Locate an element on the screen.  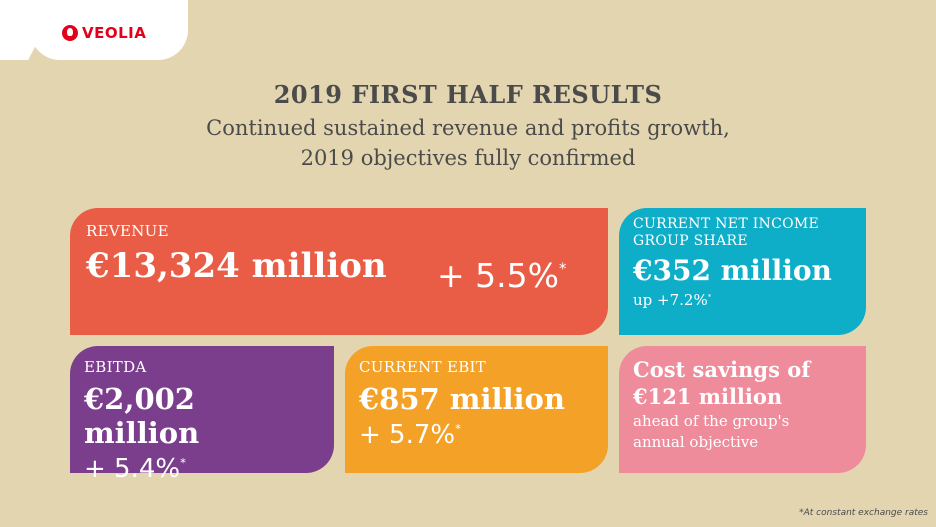
ebitda-label: EBITDA is located at coordinates (115, 367).